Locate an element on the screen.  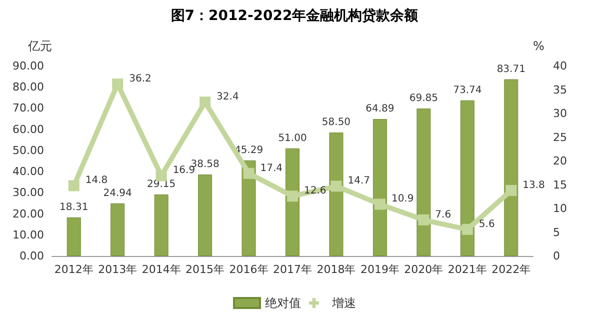
y2-tick-label: 15 is located at coordinates (560, 185).